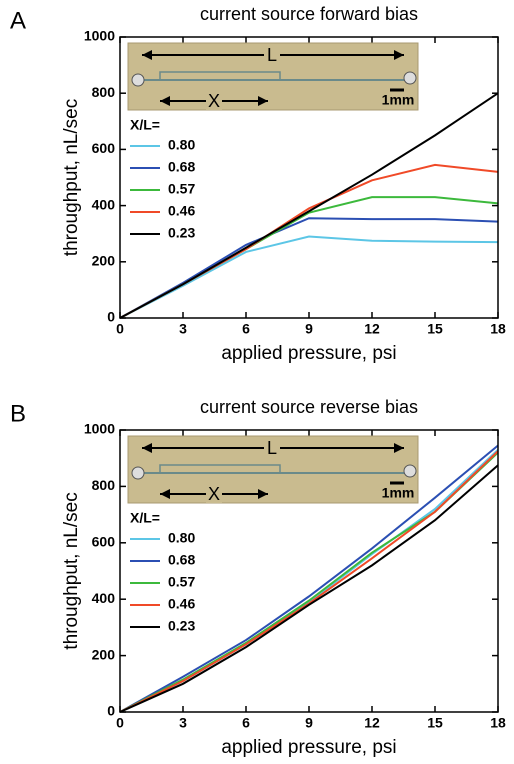 The width and height of the screenshot is (514, 764). What do you see at coordinates (18, 20) in the screenshot?
I see `panel-label: A` at bounding box center [18, 20].